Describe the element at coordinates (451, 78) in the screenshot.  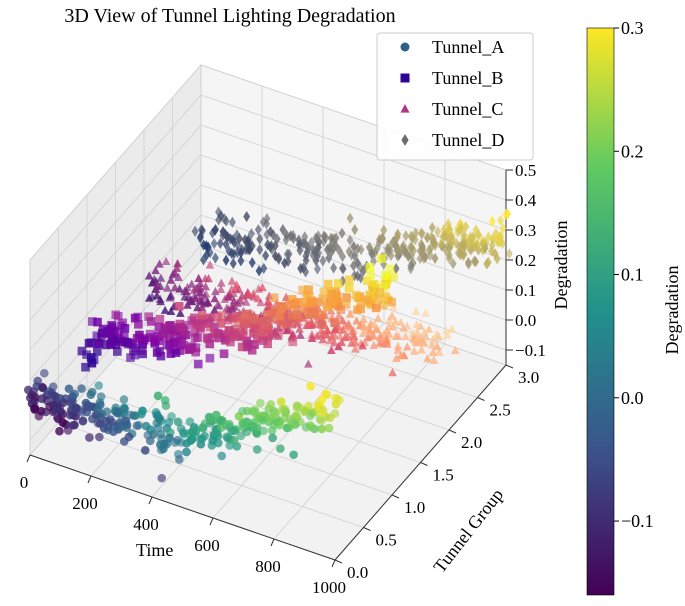
I see `legend-item-tunnel_b: Tunnel_B` at that location.